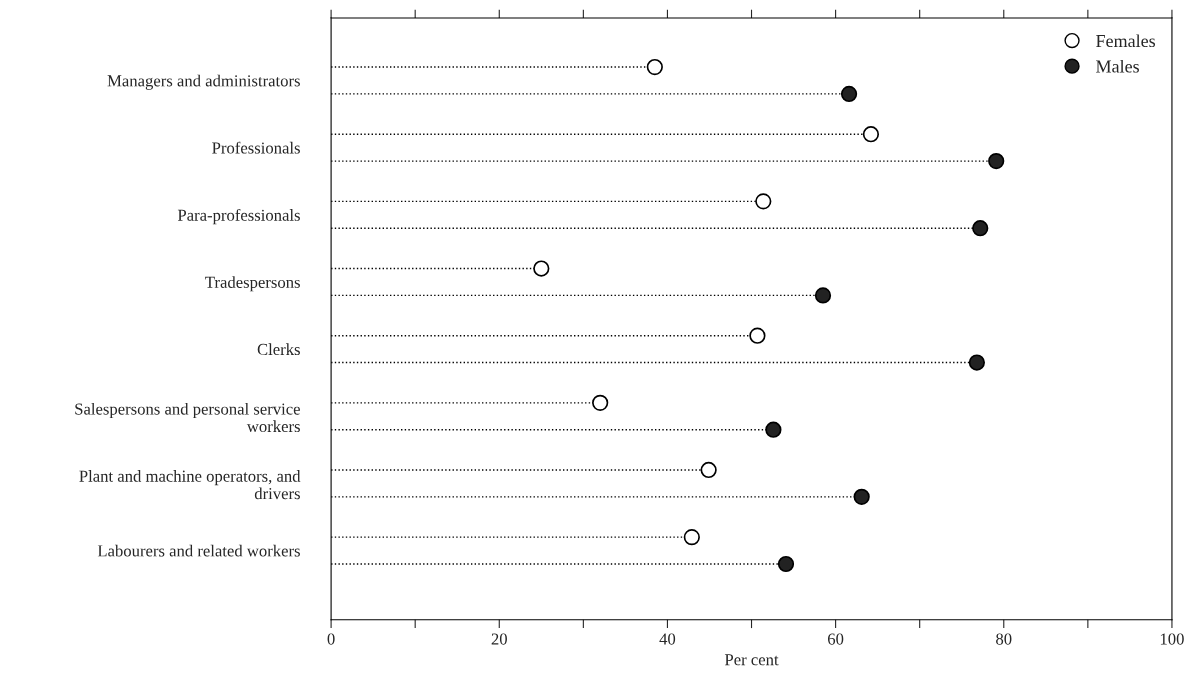 This screenshot has width=1191, height=694. I want to click on x-axis-title: Per cent, so click(751, 660).